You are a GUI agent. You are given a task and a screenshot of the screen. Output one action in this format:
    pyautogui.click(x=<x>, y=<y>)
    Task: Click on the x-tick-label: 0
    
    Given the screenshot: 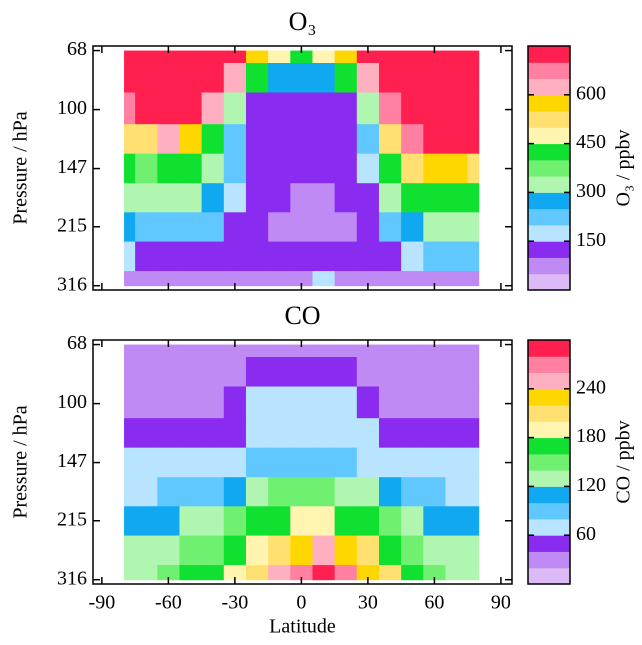 What is the action you would take?
    pyautogui.click(x=301, y=603)
    